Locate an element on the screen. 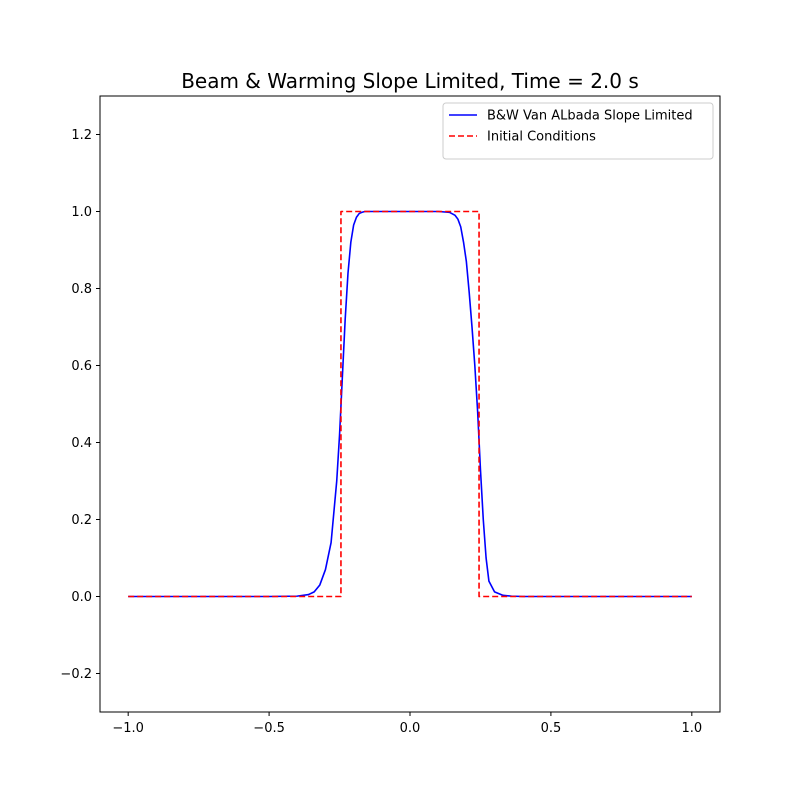 The image size is (800, 800). y-tick-label: 0.4 is located at coordinates (81, 443).